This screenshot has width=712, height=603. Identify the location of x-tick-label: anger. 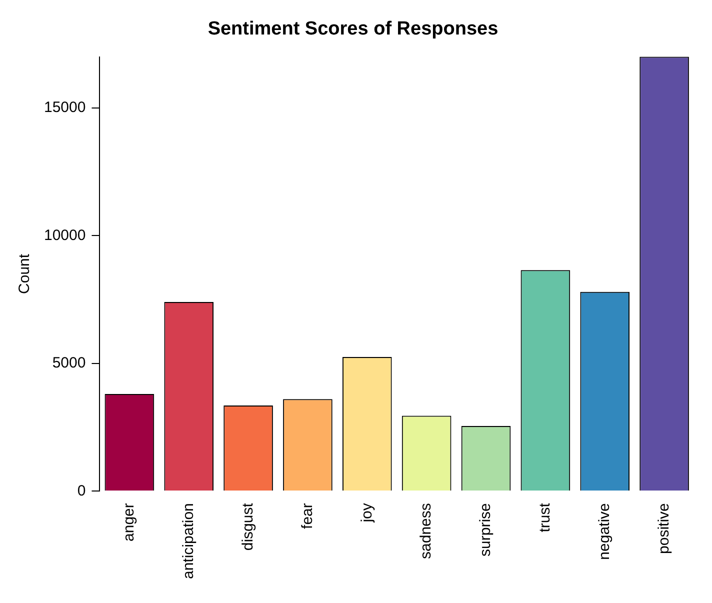
(129, 522).